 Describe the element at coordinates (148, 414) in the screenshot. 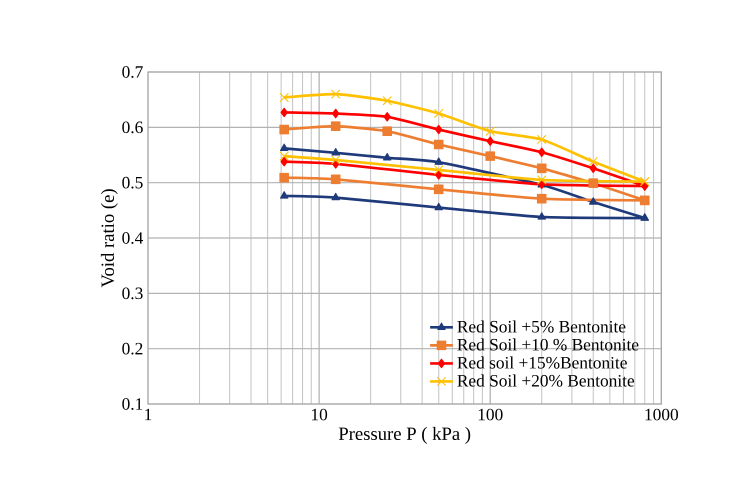

I see `x-tick-label: 1` at that location.